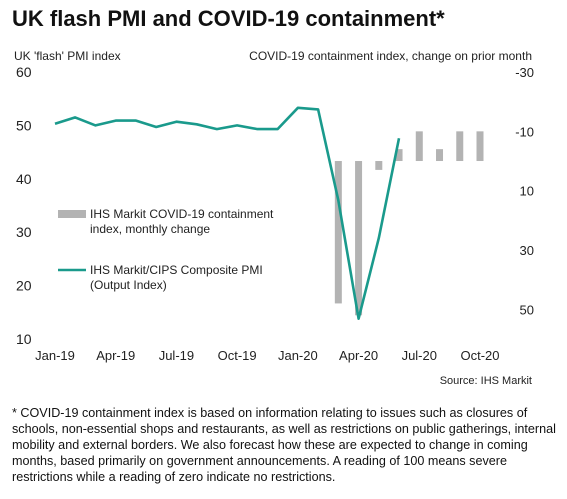 This screenshot has width=567, height=499. I want to click on x-tick-label: Oct-20, so click(479, 355).